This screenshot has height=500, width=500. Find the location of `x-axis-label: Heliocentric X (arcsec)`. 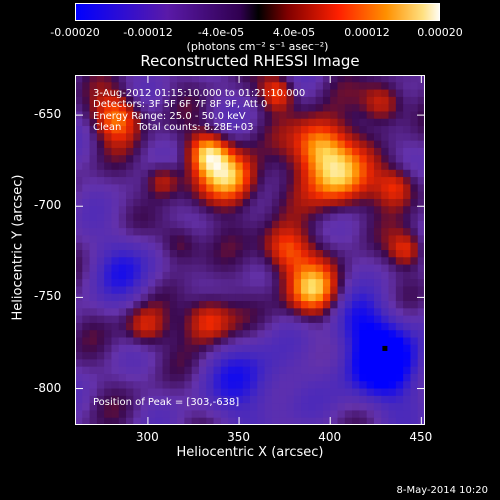

x-axis-label: Heliocentric X (arcsec) is located at coordinates (250, 452).